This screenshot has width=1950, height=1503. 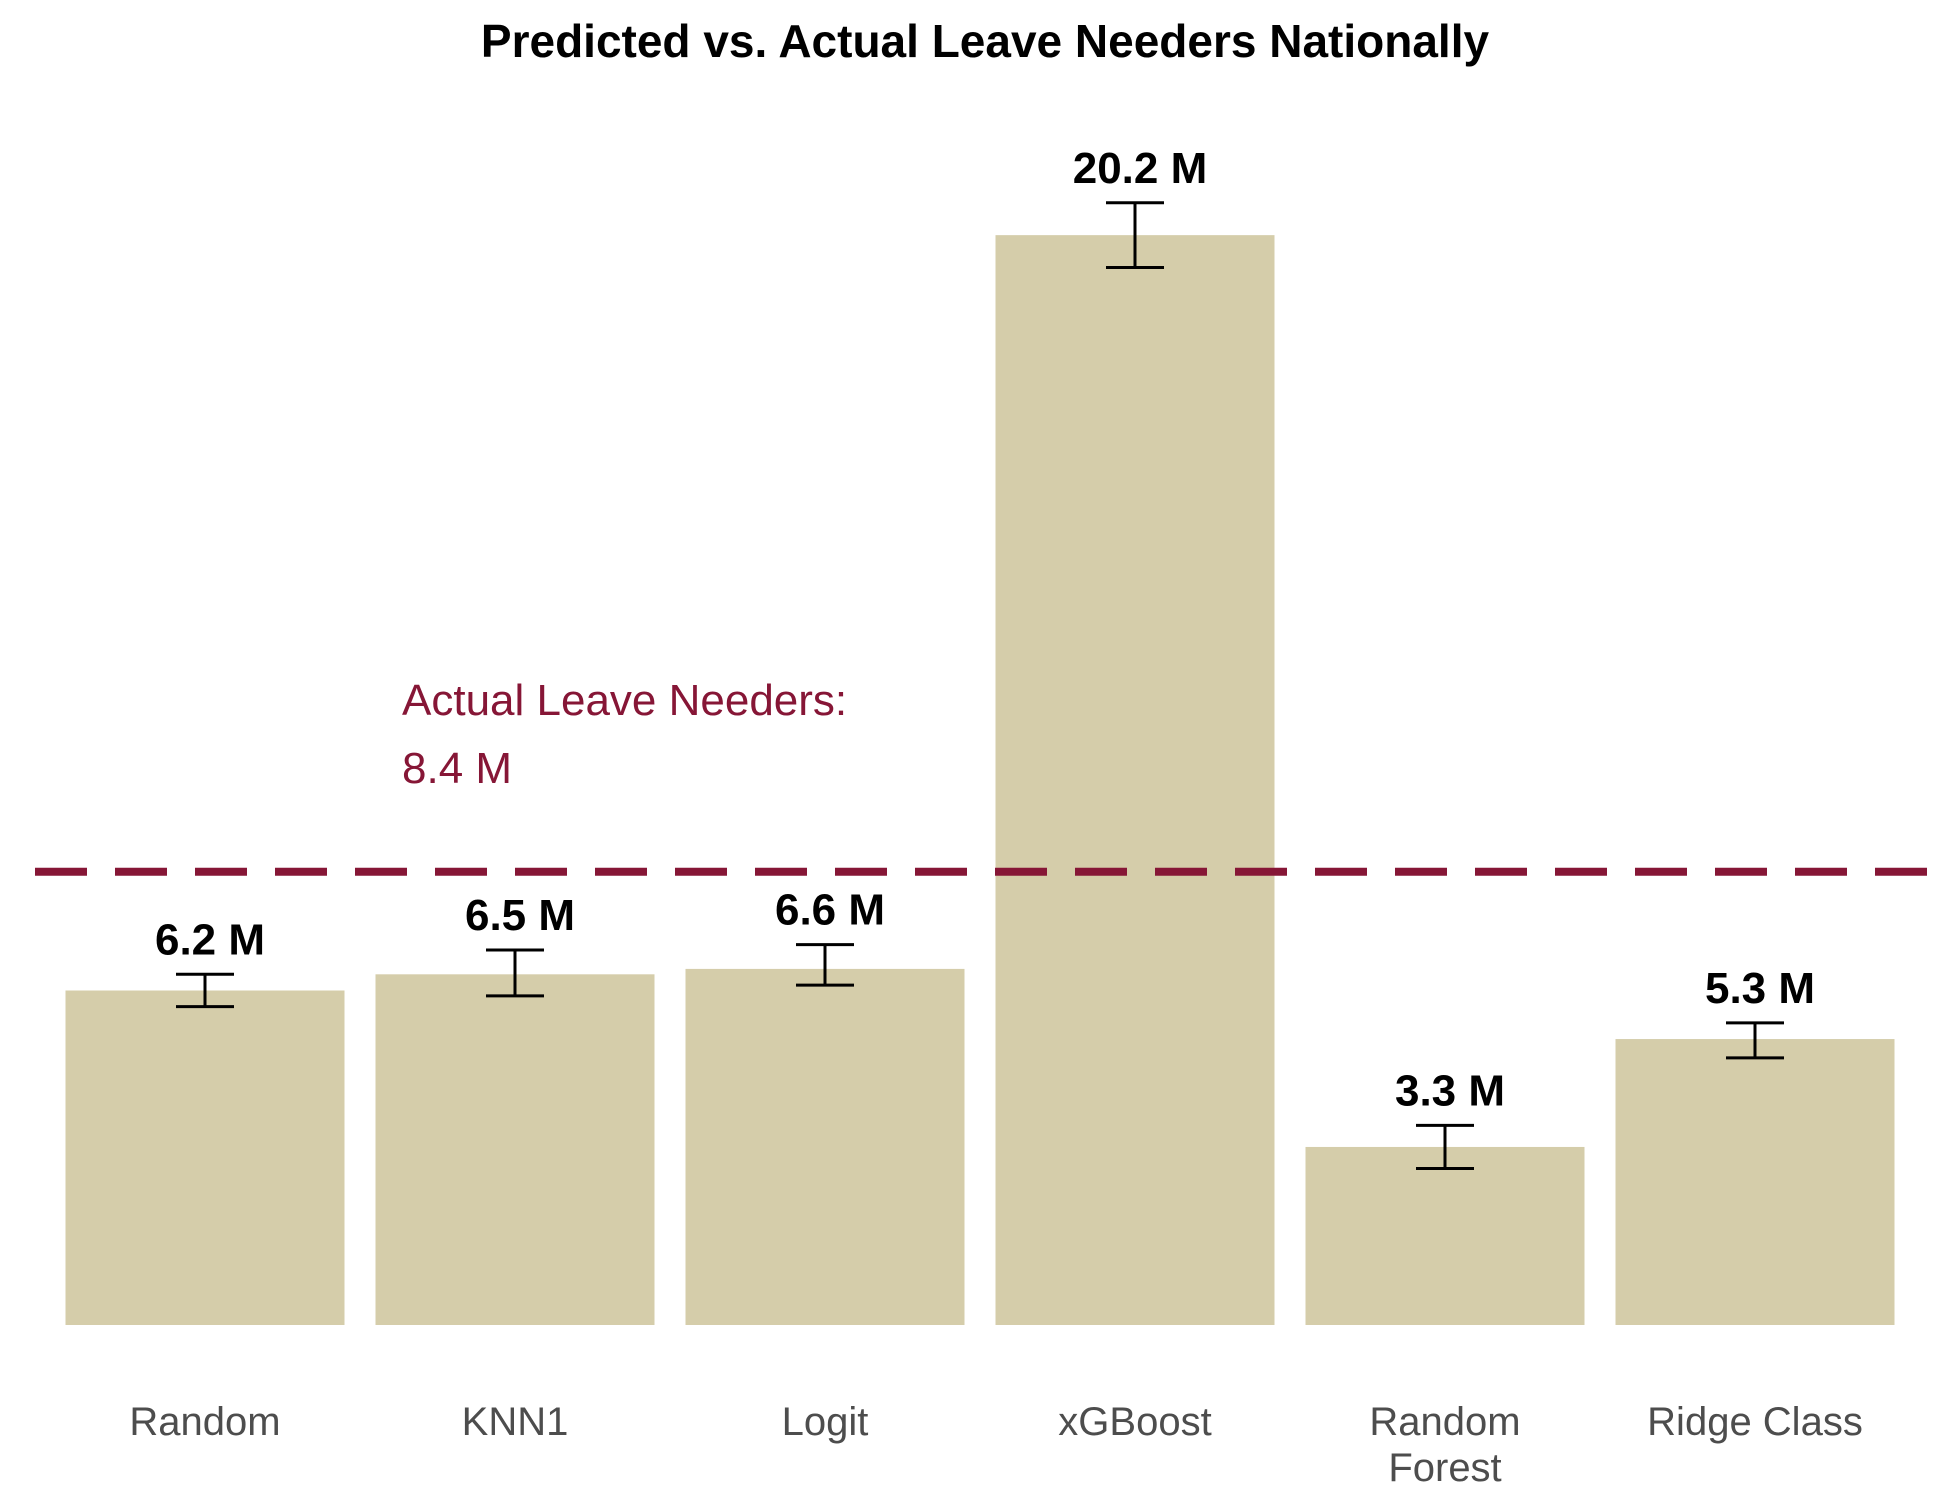 What do you see at coordinates (515, 1149) in the screenshot?
I see `bar-knn1` at bounding box center [515, 1149].